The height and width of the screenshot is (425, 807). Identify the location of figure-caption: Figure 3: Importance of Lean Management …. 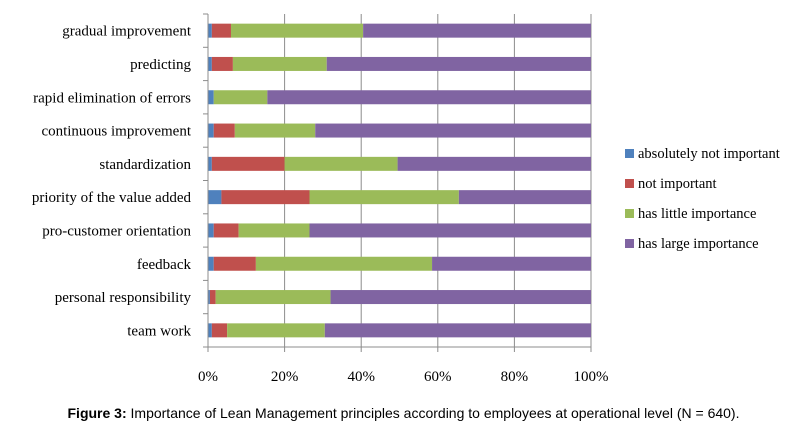
(403, 413).